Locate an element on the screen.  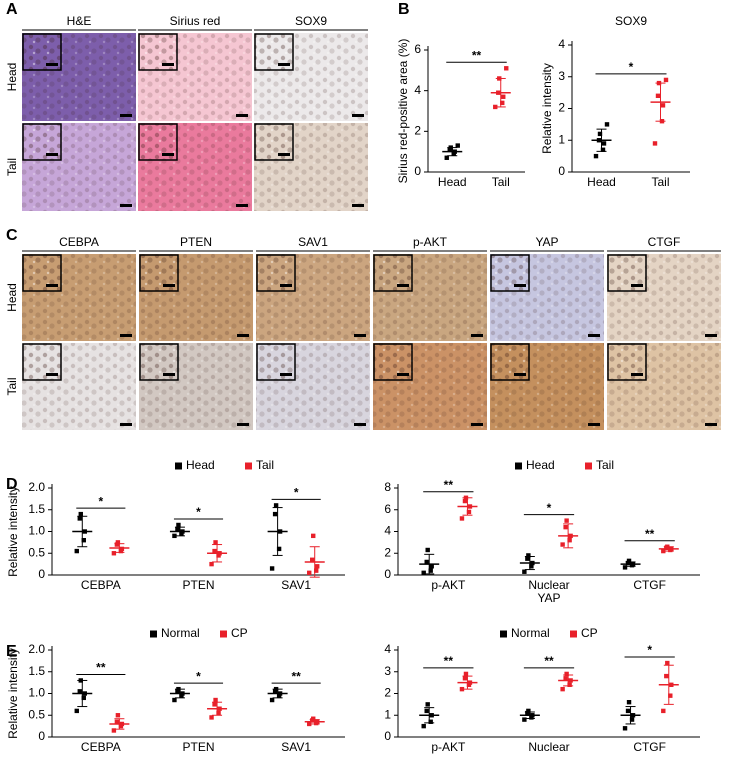
x-tick-label-box: PTEN is located at coordinates (198, 585).